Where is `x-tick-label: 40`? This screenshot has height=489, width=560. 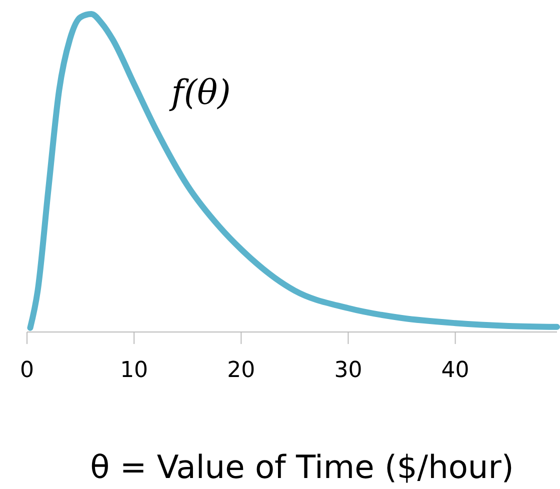 x-tick-label: 40 is located at coordinates (455, 370).